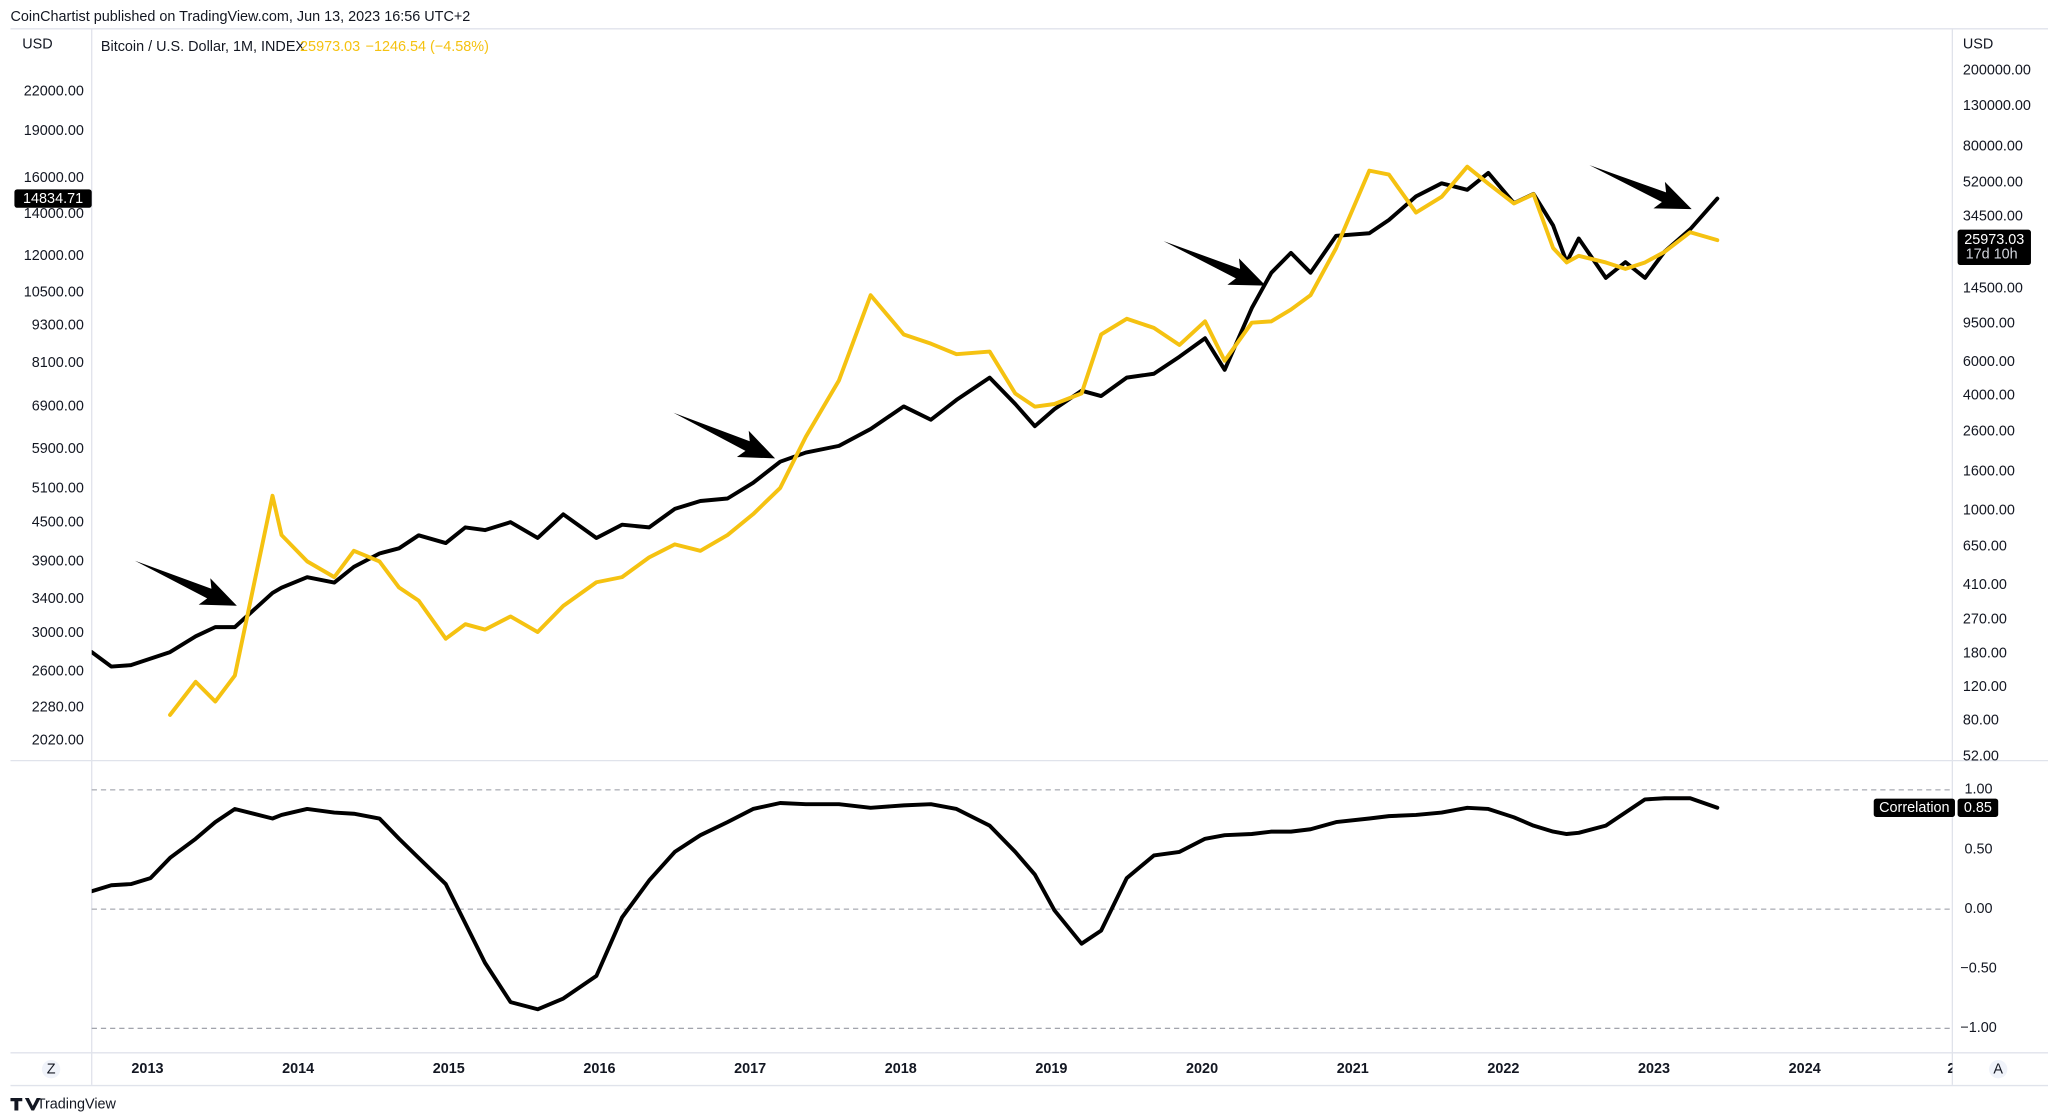  I want to click on y-tick-label: 5900.00, so click(58, 449).